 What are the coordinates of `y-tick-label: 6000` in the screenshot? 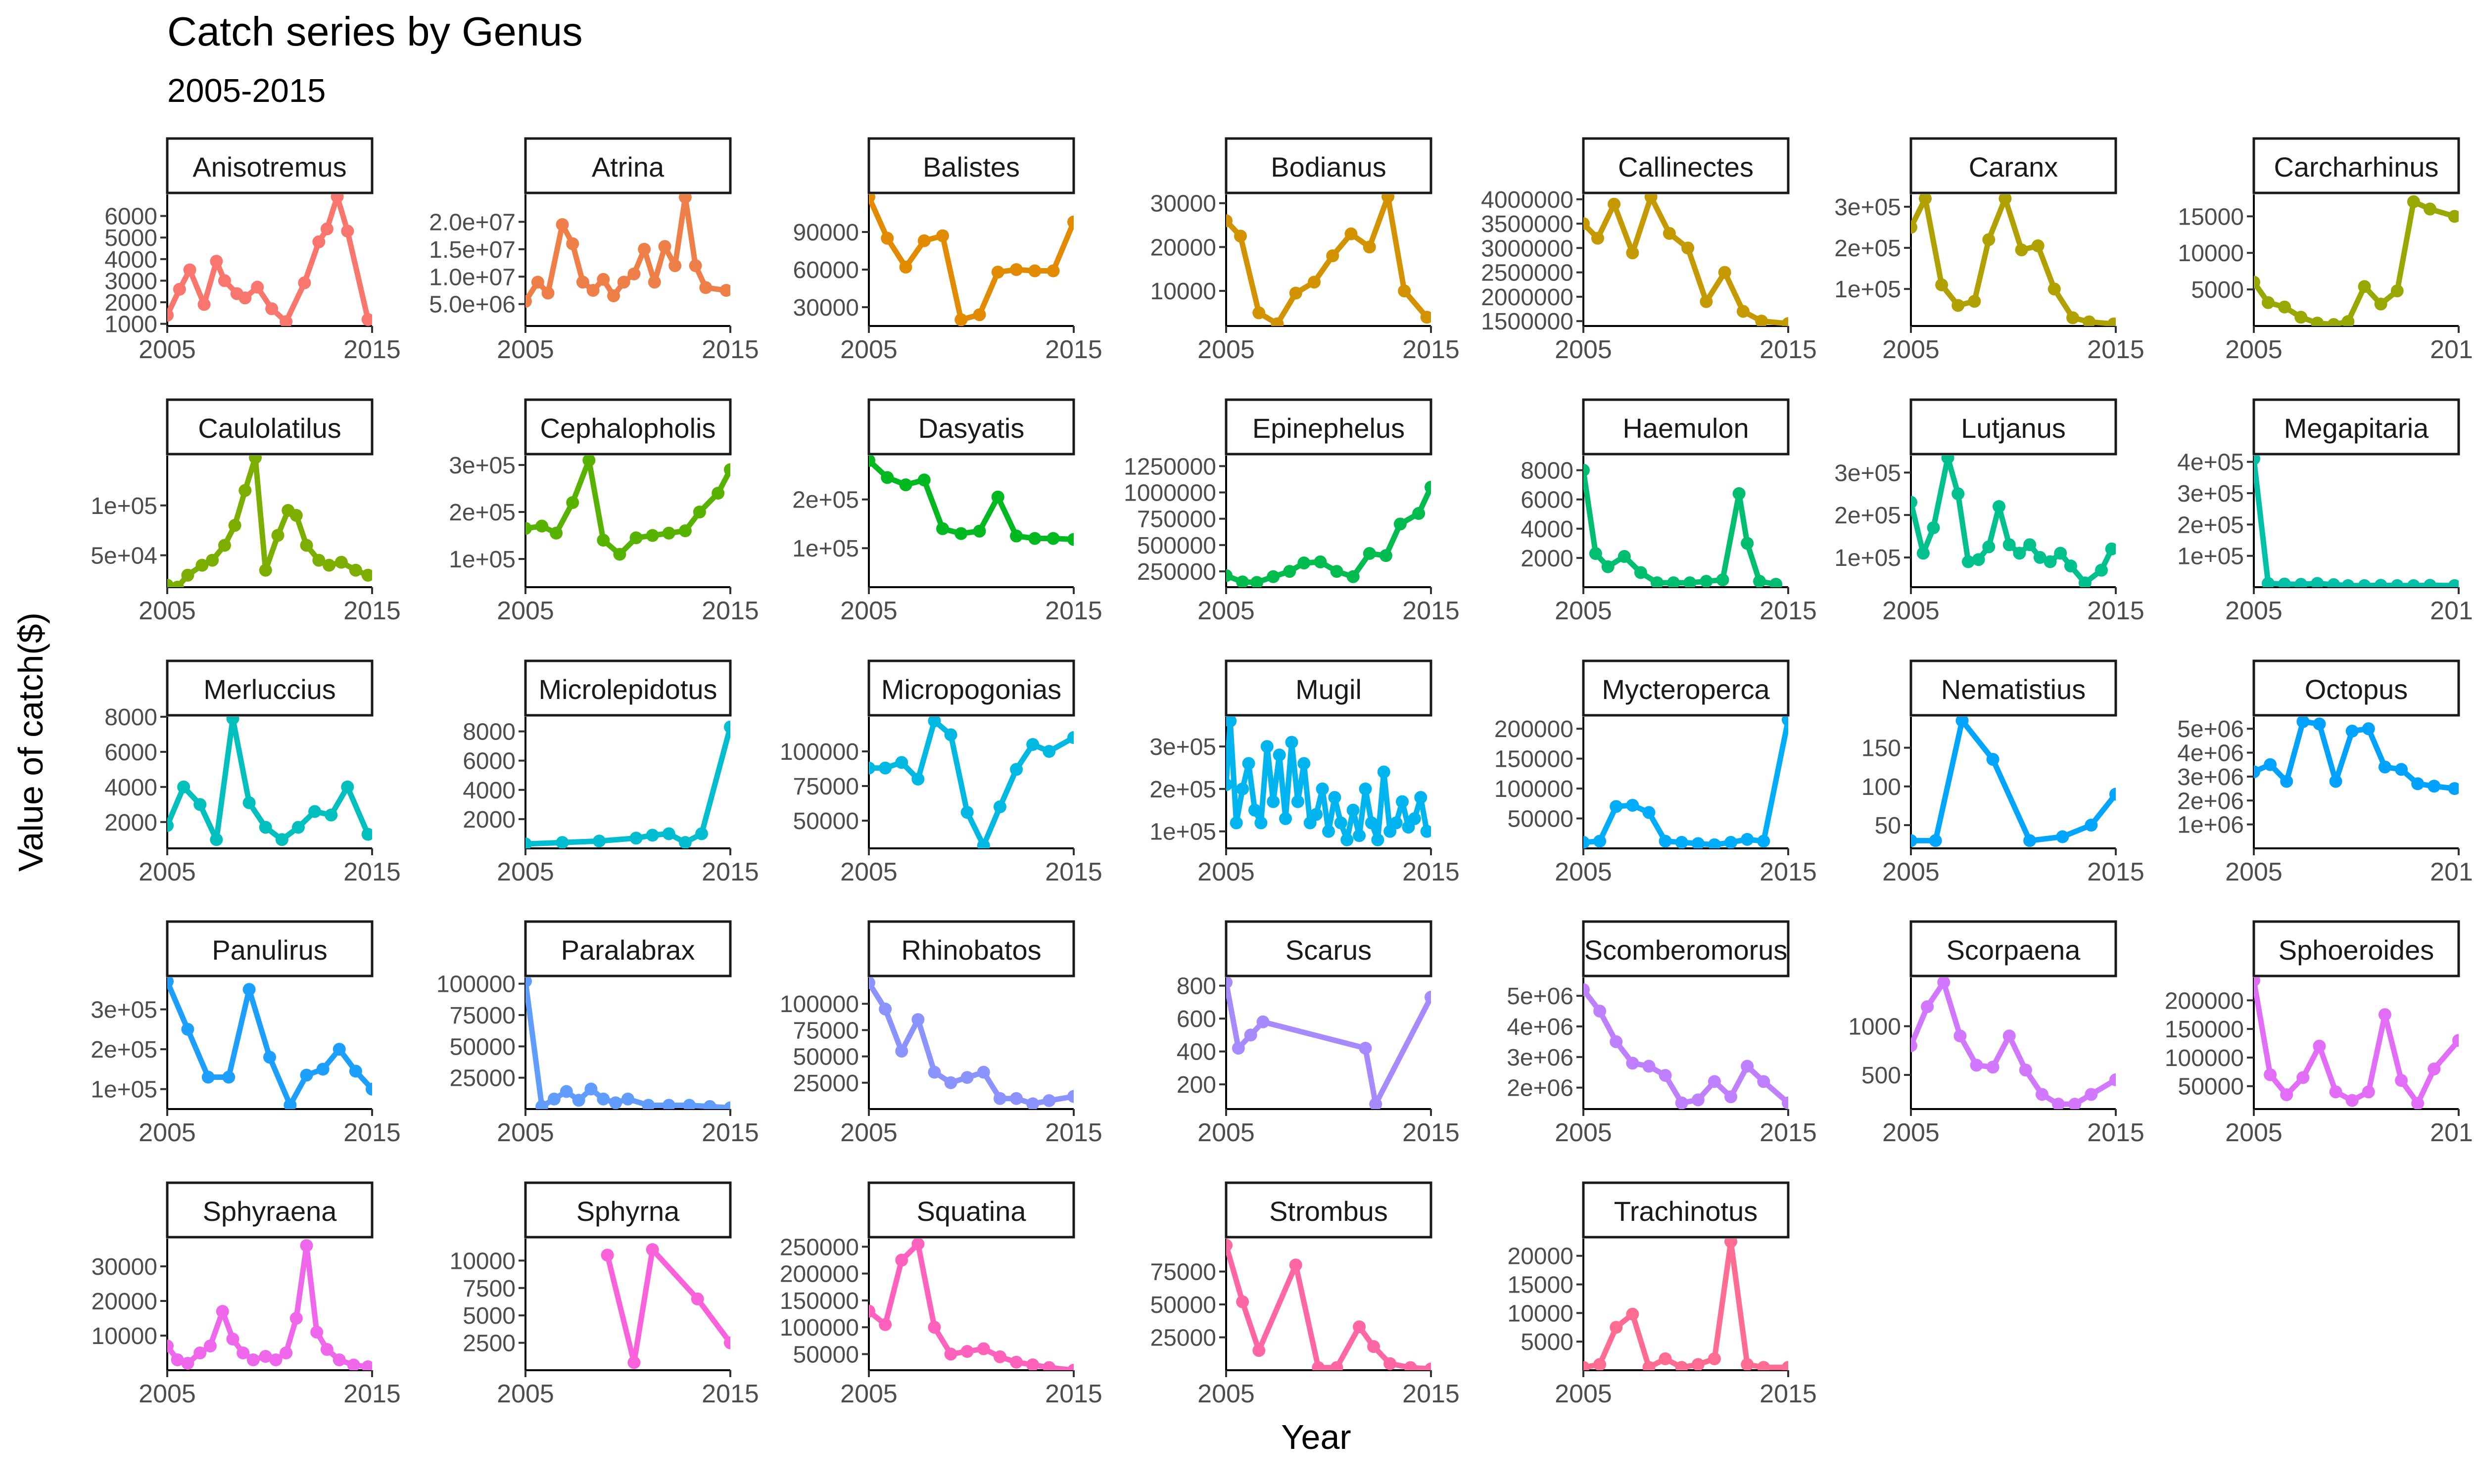 It's located at (130, 753).